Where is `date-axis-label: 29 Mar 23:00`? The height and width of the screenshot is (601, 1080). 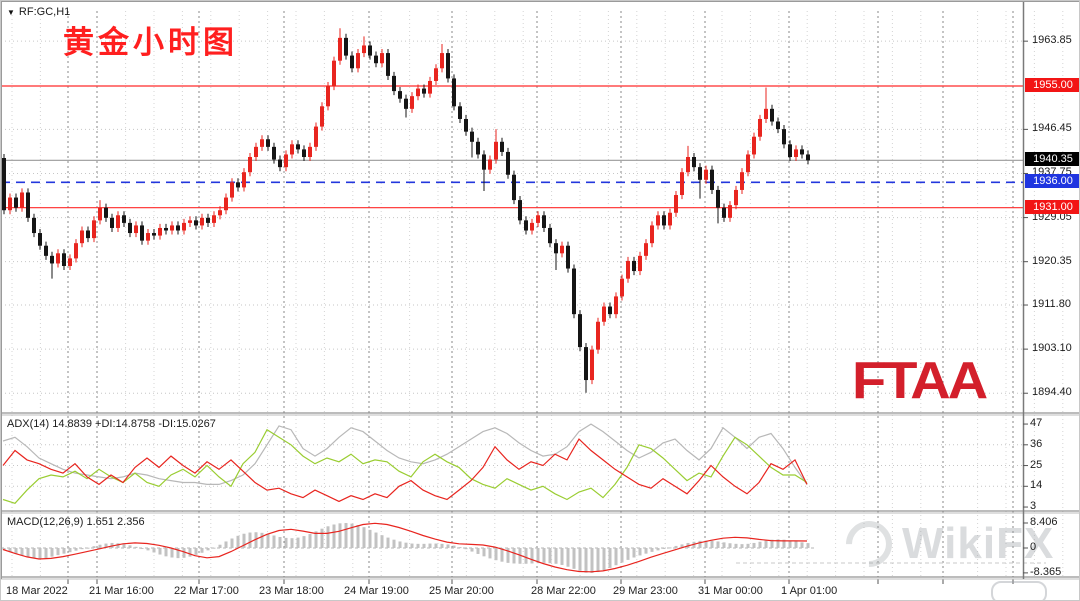 date-axis-label: 29 Mar 23:00 is located at coordinates (645, 591).